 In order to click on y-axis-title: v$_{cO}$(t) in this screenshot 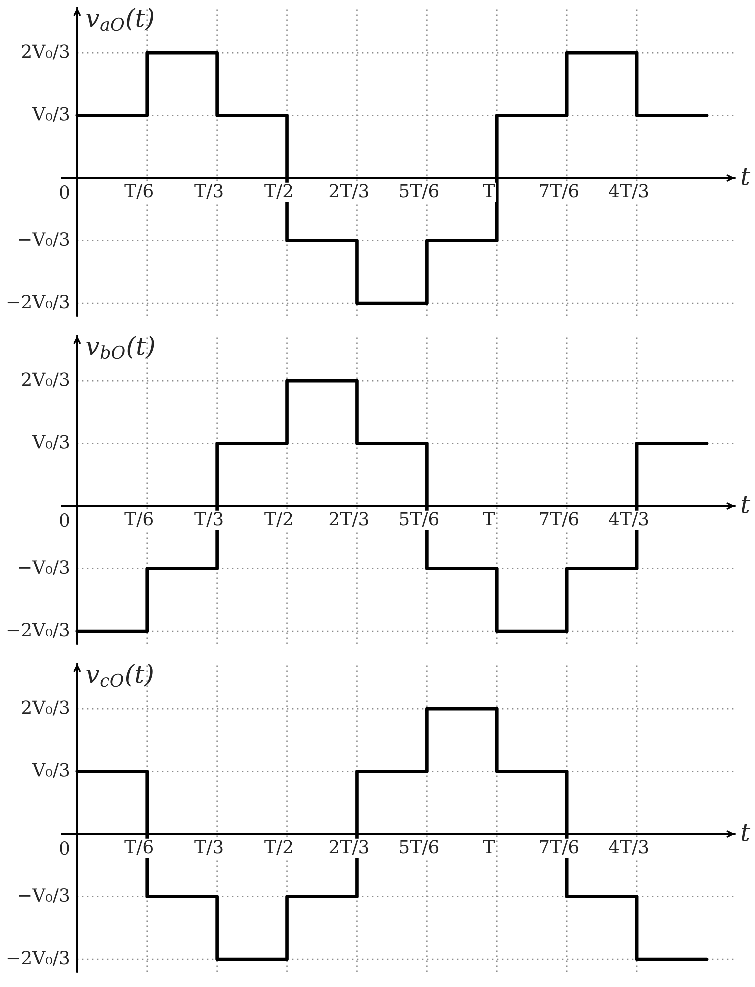, I will do `click(119, 676)`.